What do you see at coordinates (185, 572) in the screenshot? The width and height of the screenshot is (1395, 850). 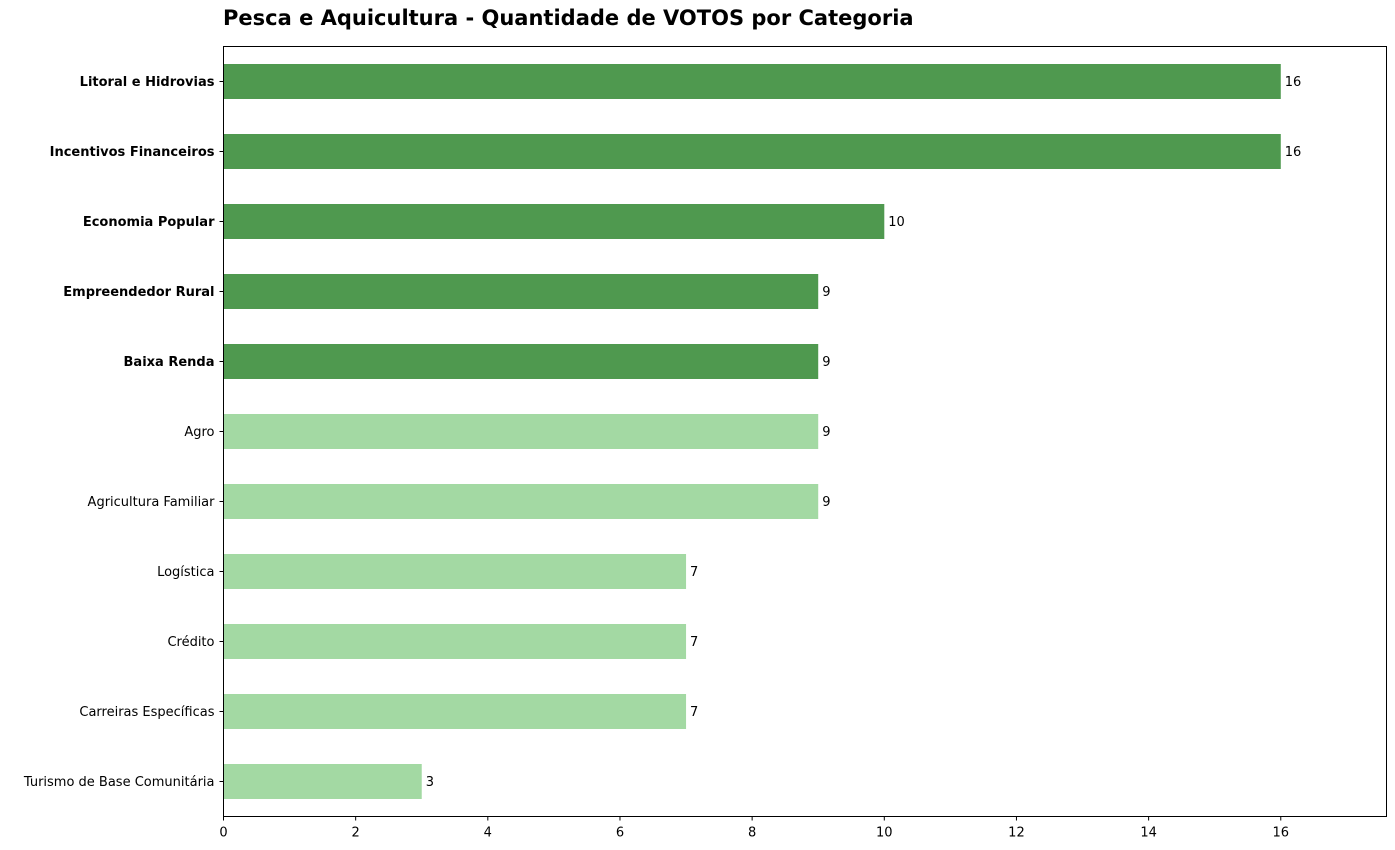 I see `category-label: Logística` at bounding box center [185, 572].